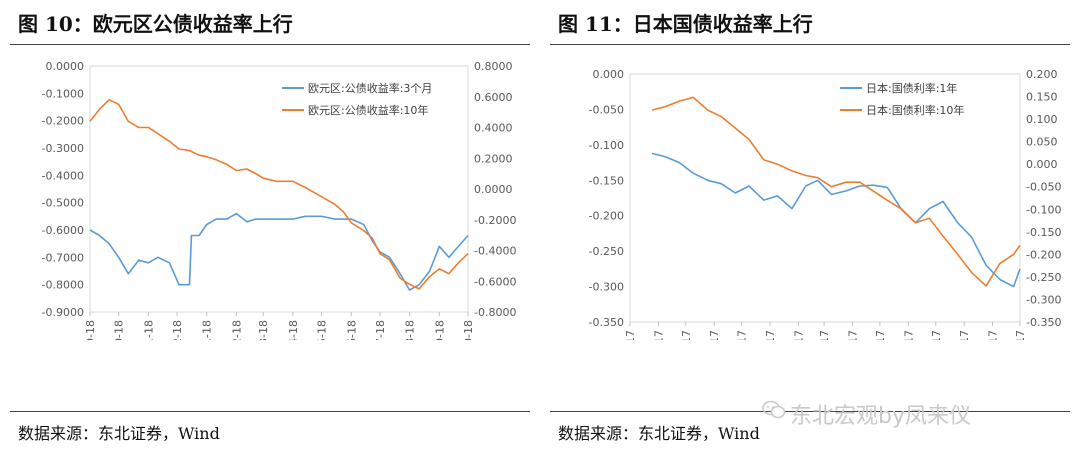 The image size is (1080, 465). What do you see at coordinates (439, 330) in the screenshot?
I see `x-tick-label: 2019-09-18` at bounding box center [439, 330].